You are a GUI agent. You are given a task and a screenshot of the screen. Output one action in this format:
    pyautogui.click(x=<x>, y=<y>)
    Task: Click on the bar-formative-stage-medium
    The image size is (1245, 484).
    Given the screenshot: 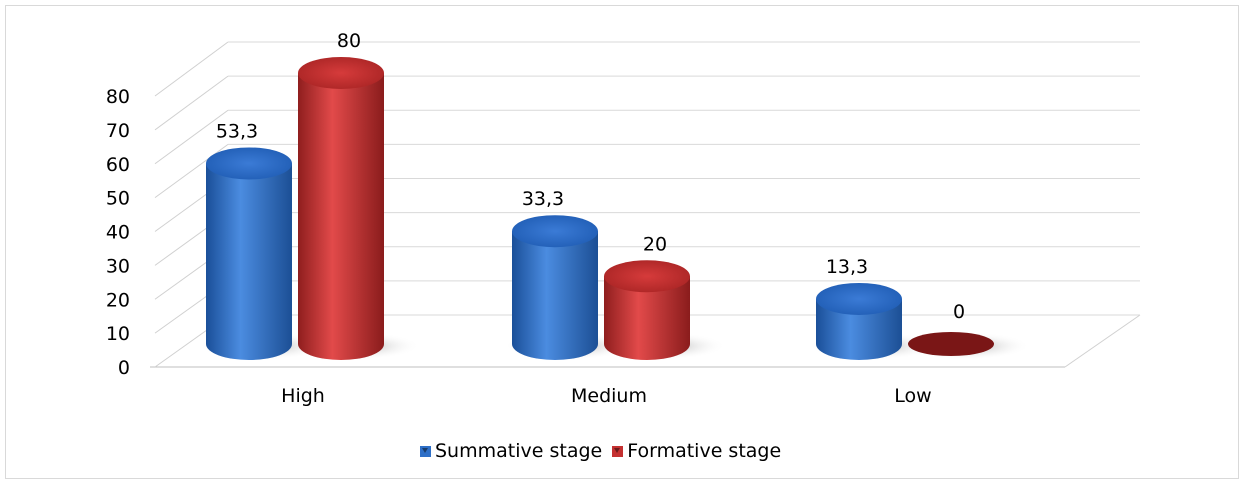 What is the action you would take?
    pyautogui.click(x=647, y=318)
    